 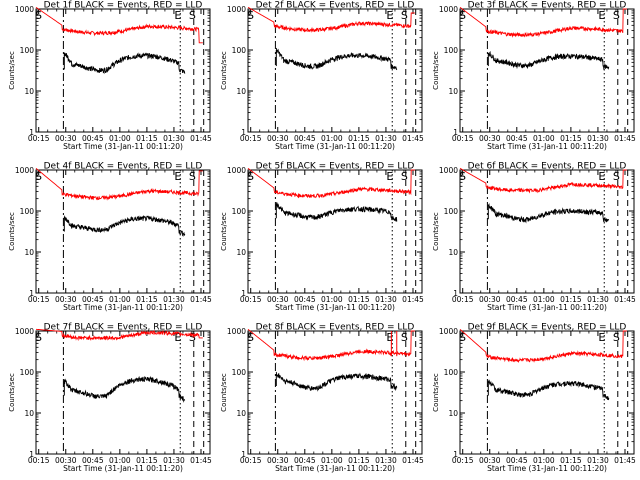 I want to click on plot-title: Det 7f BLACK = Events, RED = LLD, so click(x=123, y=328).